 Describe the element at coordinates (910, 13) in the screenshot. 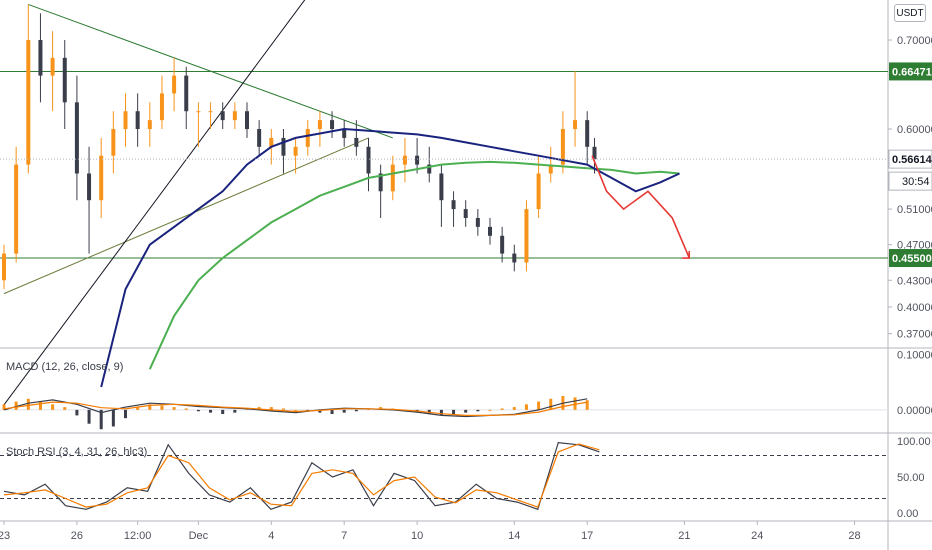

I see `currency-button: USDT` at that location.